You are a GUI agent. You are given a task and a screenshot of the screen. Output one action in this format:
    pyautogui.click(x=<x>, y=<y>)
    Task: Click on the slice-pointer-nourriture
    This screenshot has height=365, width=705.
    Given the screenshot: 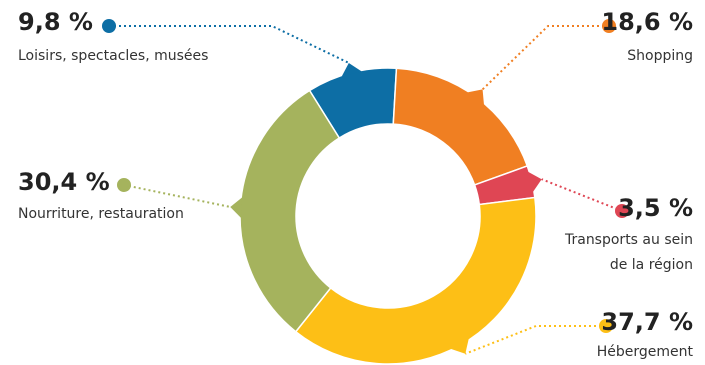 What is the action you would take?
    pyautogui.click(x=236, y=207)
    